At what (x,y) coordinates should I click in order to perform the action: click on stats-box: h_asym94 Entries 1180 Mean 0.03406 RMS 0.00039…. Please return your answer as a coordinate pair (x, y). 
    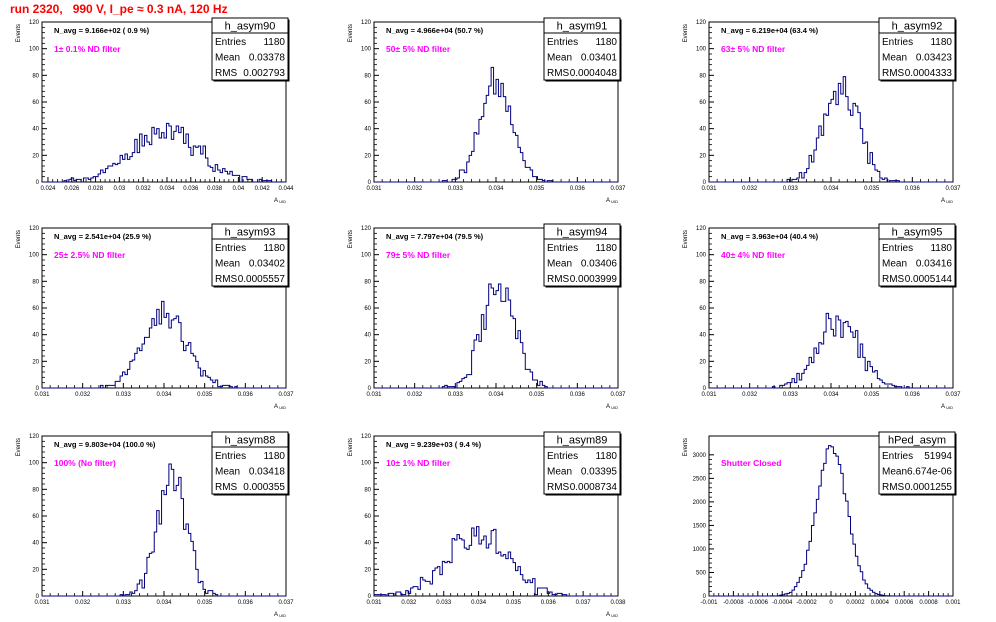
    Looking at the image, I should click on (582, 255).